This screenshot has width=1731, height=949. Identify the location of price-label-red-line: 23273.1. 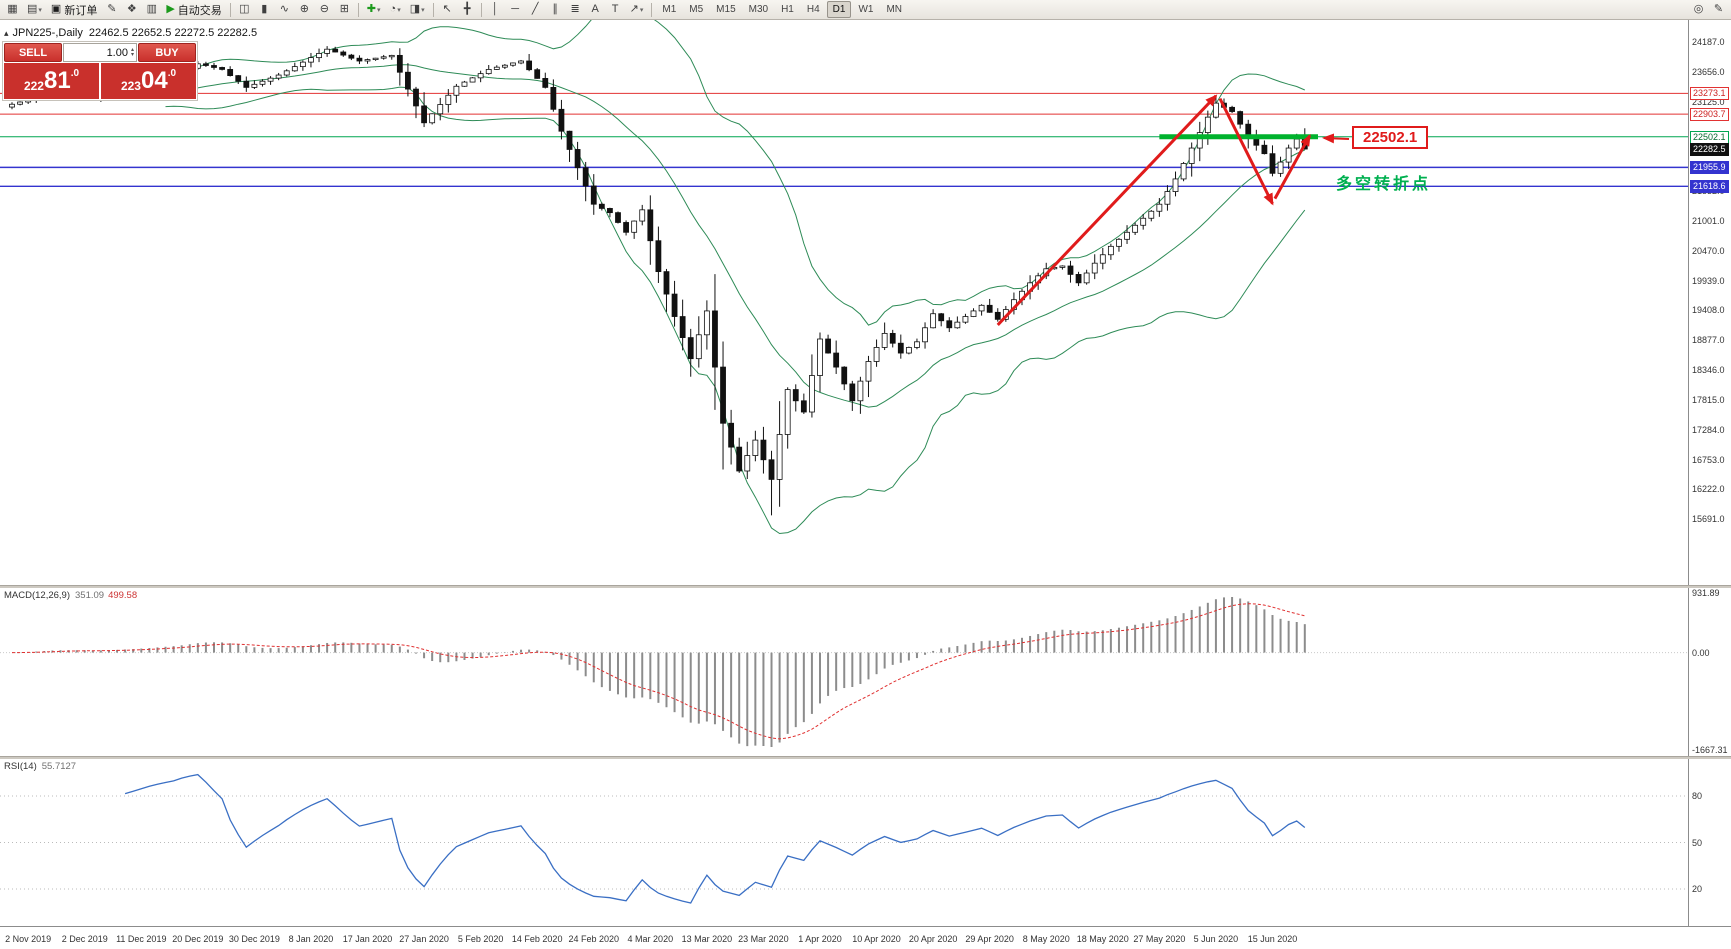
(1709, 94).